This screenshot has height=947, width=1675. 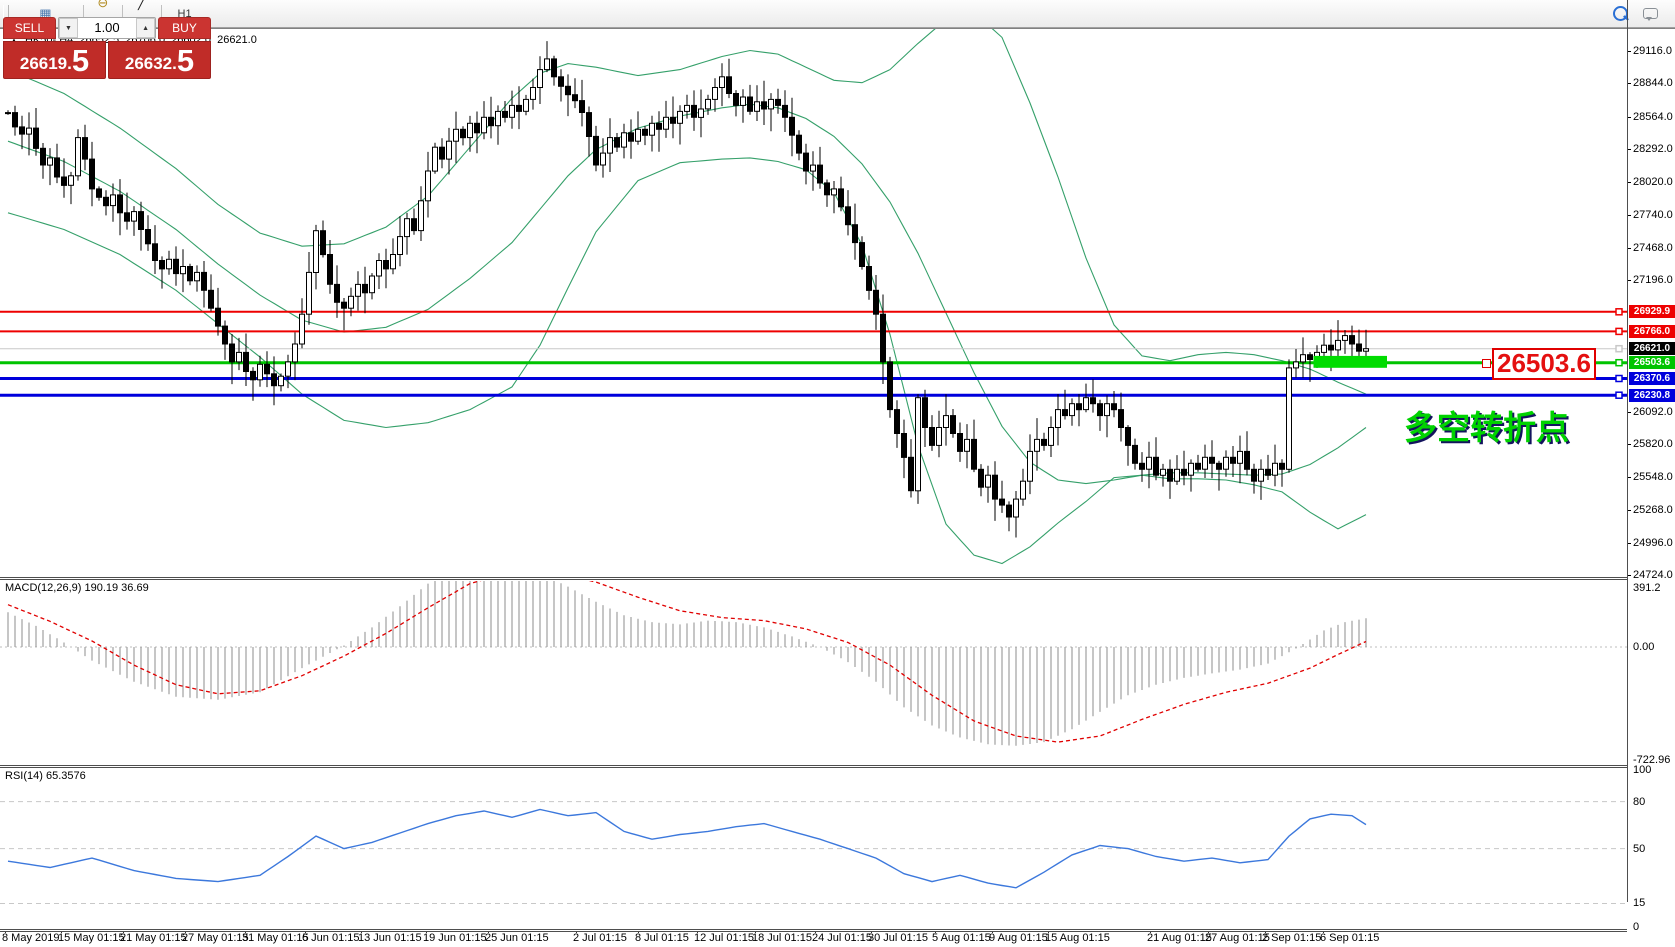 What do you see at coordinates (107, 27) in the screenshot?
I see `volume-input: 1.00` at bounding box center [107, 27].